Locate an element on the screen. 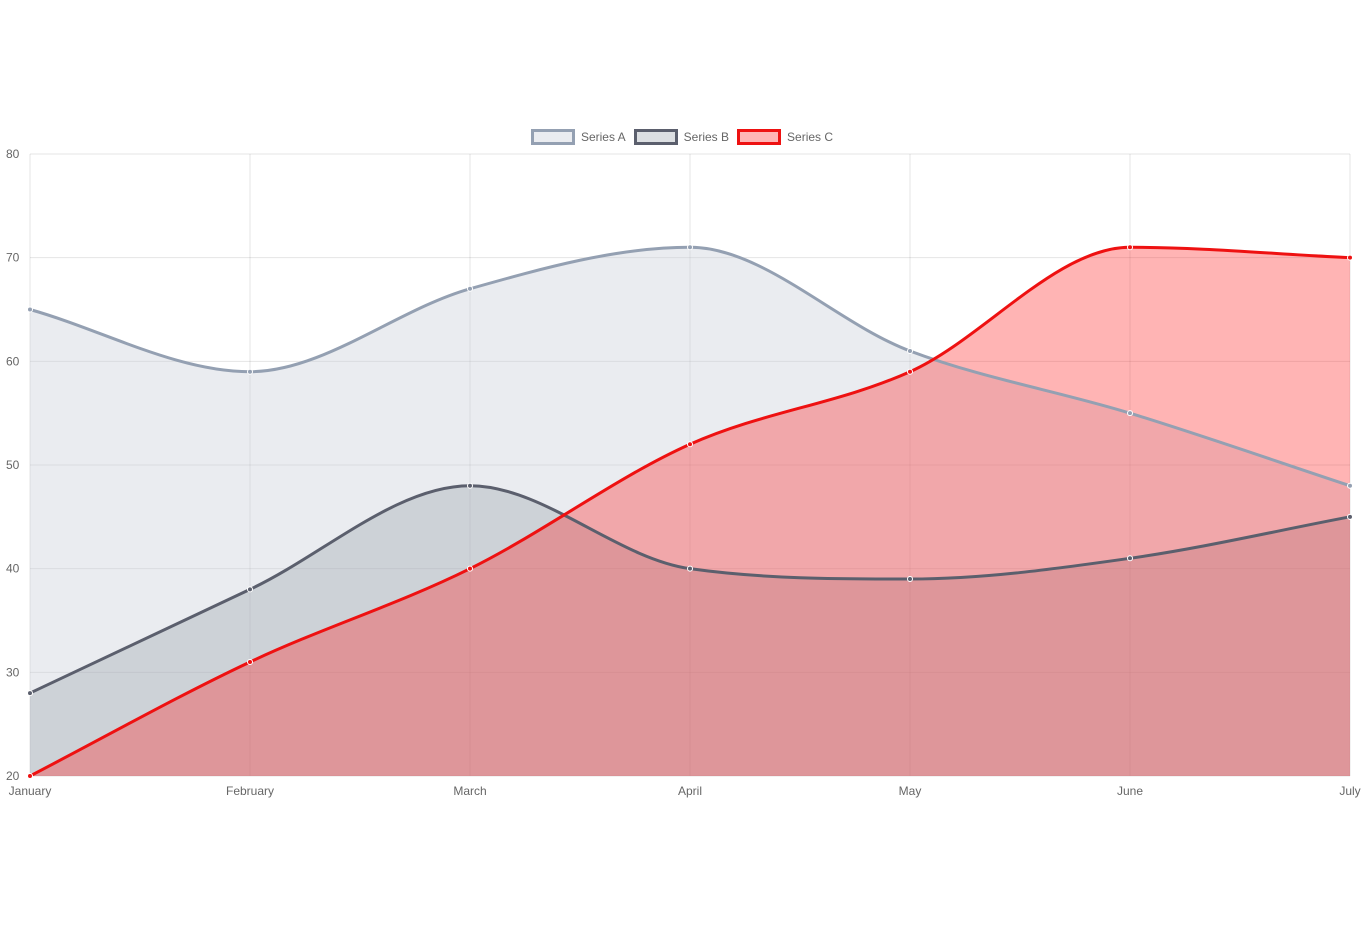 The width and height of the screenshot is (1364, 925). y-tick-label: 60 is located at coordinates (13, 361).